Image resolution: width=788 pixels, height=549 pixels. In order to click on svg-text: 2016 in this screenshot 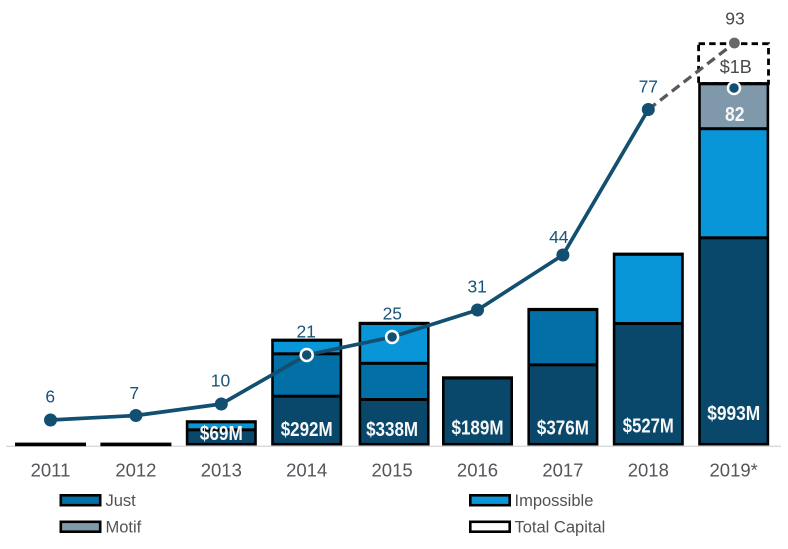, I will do `click(477, 470)`.